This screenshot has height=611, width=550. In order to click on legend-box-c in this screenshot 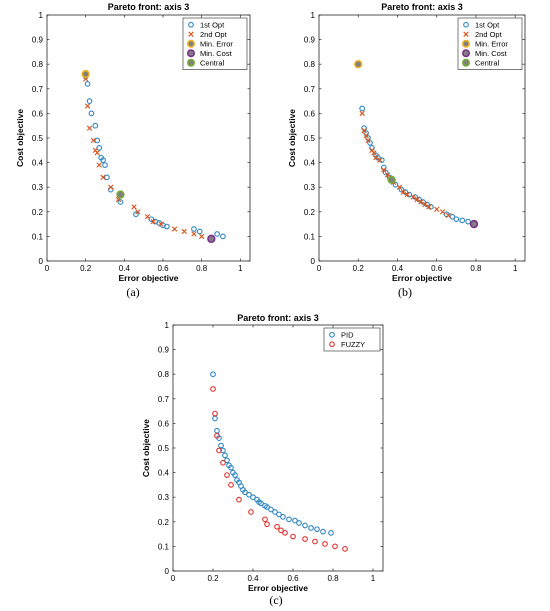, I will do `click(352, 339)`.